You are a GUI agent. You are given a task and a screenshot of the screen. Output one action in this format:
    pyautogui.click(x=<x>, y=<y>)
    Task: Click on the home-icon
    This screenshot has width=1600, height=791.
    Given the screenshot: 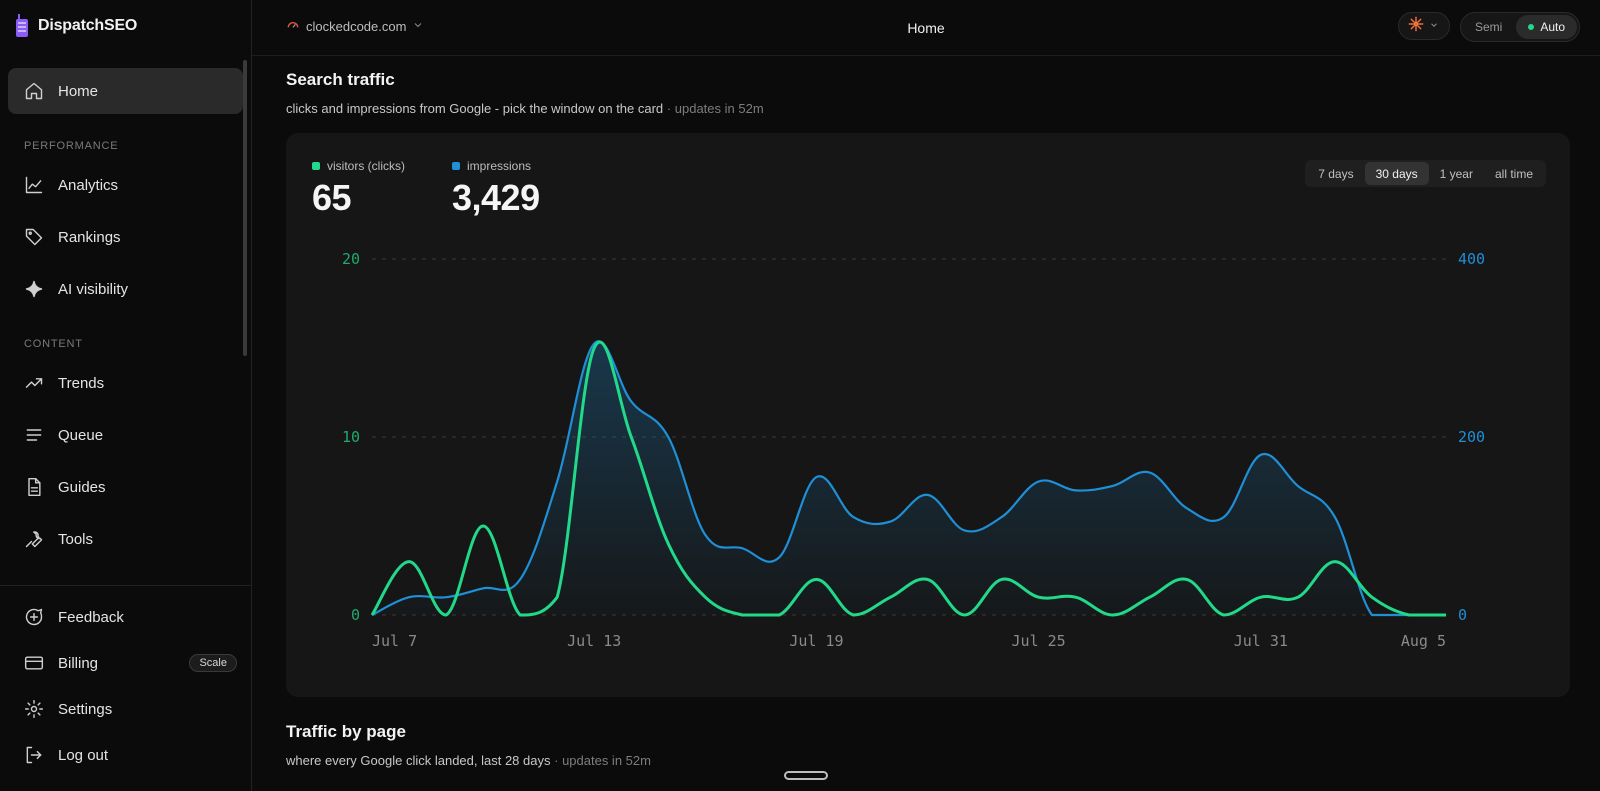 What is the action you would take?
    pyautogui.click(x=34, y=91)
    